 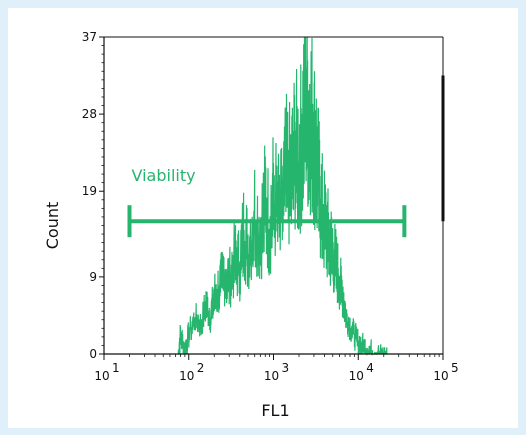 What do you see at coordinates (370, 368) in the screenshot?
I see `x-tick-exponent: 4` at bounding box center [370, 368].